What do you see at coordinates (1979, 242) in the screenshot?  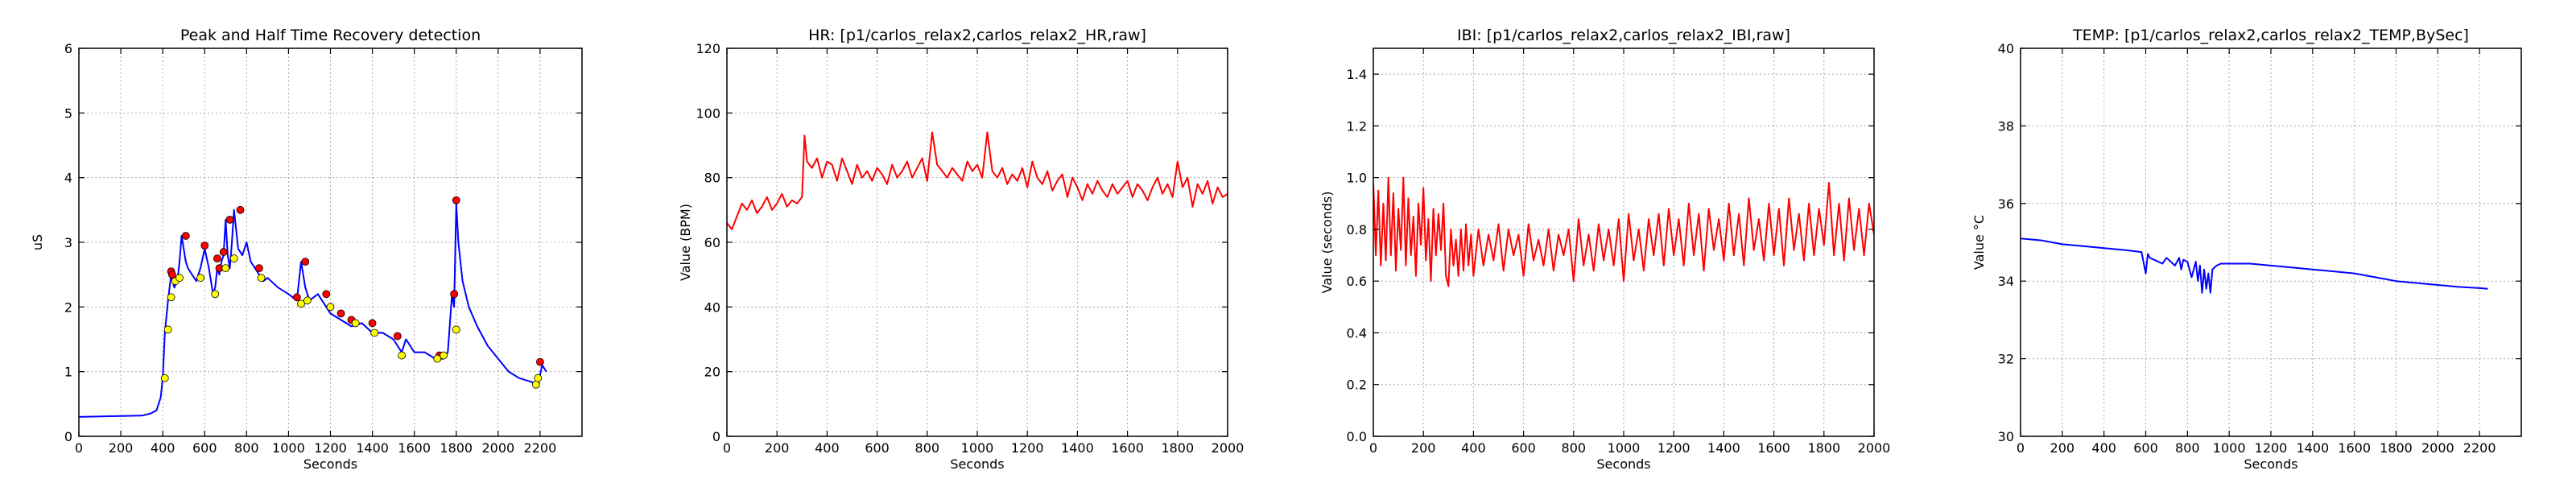 I see `y-axis-label: Value °C` at bounding box center [1979, 242].